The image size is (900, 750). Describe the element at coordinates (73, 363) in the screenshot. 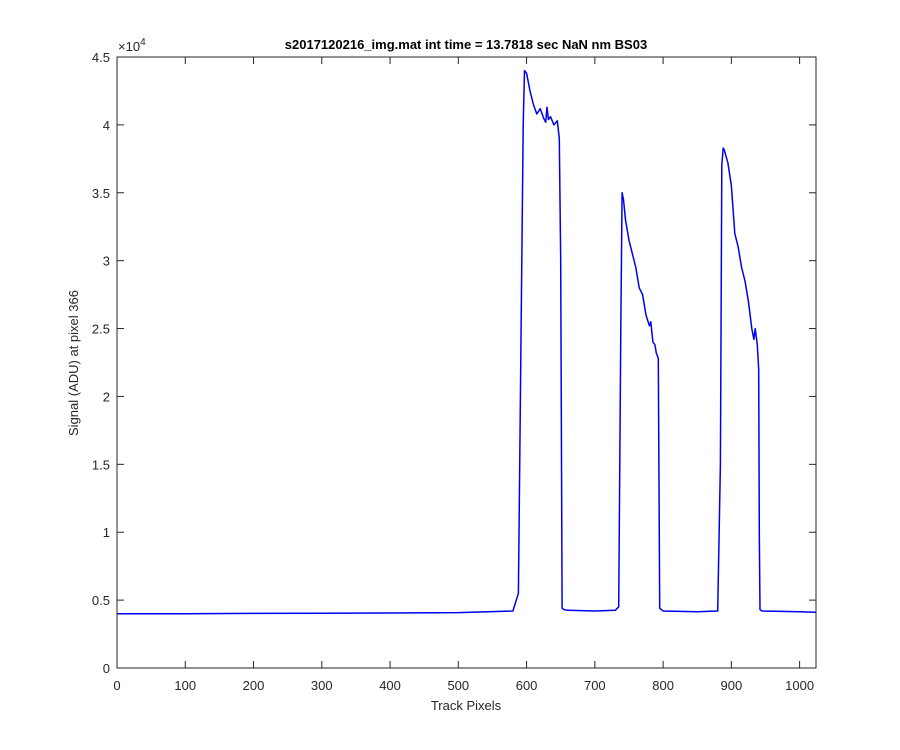

I see `y-axis-label: Signal (ADU) at pixel 366` at that location.